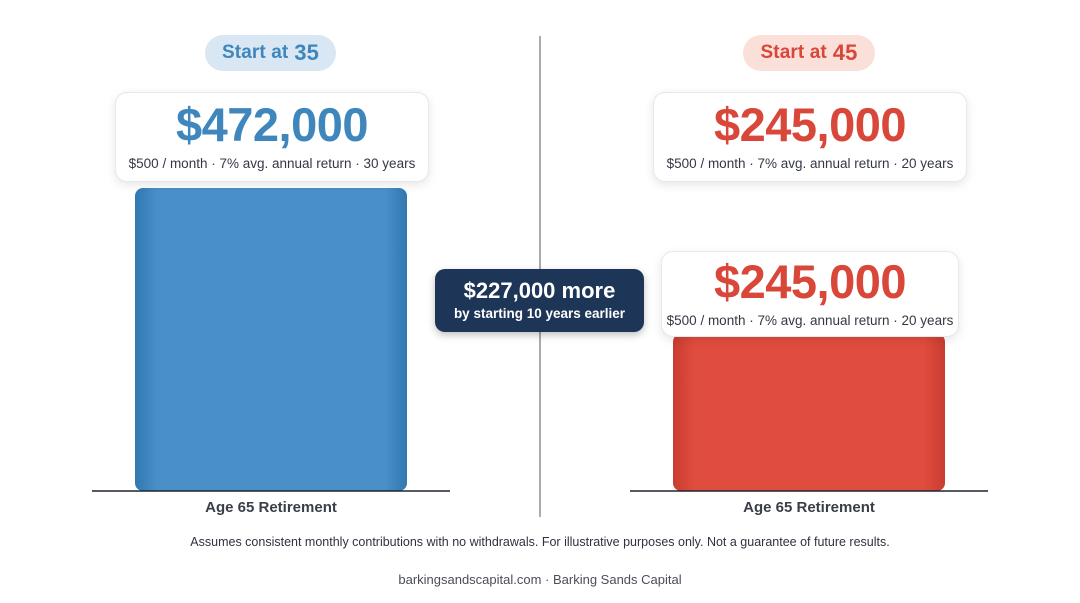 The width and height of the screenshot is (1080, 603). Describe the element at coordinates (271, 507) in the screenshot. I see `baseline-label-left: Age 65 Retirement` at that location.